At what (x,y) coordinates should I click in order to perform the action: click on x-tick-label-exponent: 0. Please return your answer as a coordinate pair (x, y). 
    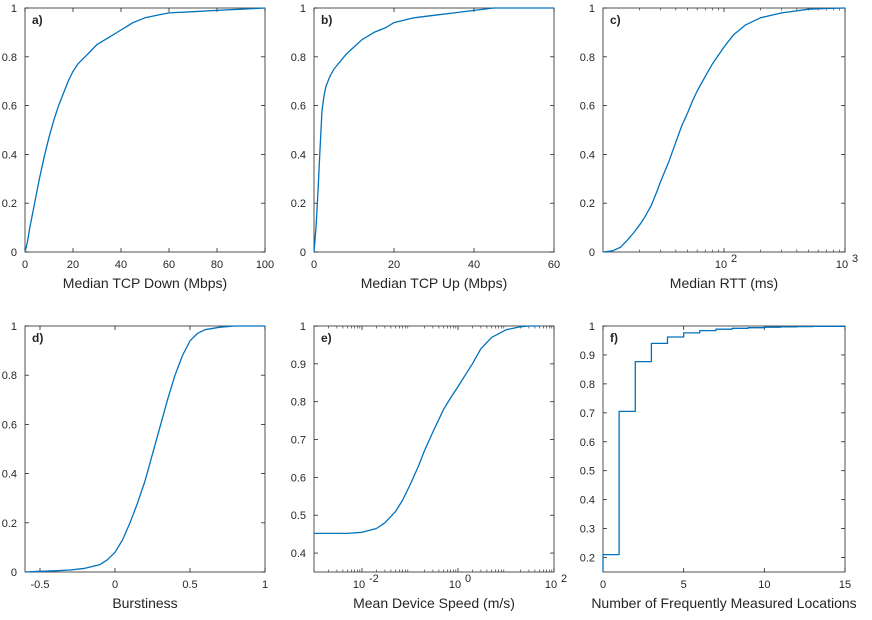
    Looking at the image, I should click on (468, 579).